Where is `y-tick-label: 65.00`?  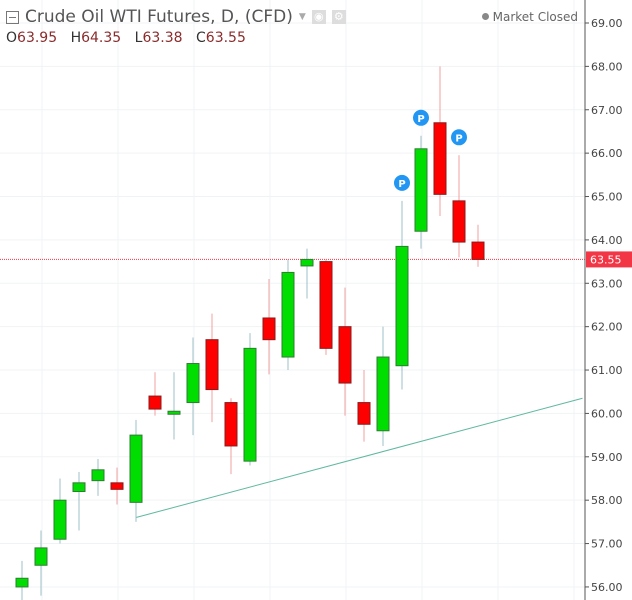 y-tick-label: 65.00 is located at coordinates (607, 197).